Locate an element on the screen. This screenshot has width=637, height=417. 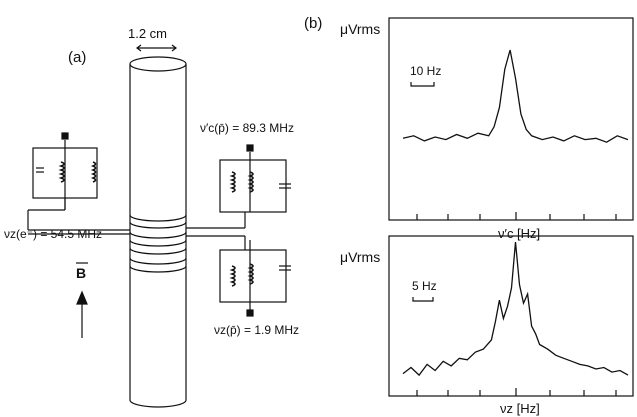
plot-top-ticks is located at coordinates (516, 216).